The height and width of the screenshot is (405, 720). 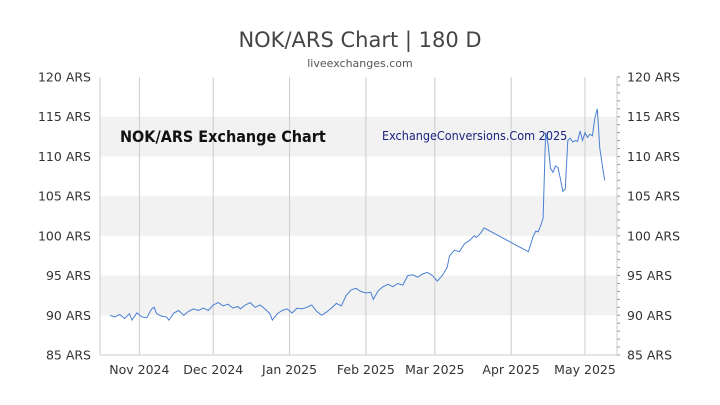 What do you see at coordinates (585, 369) in the screenshot?
I see `x-tick-label: May 2025` at bounding box center [585, 369].